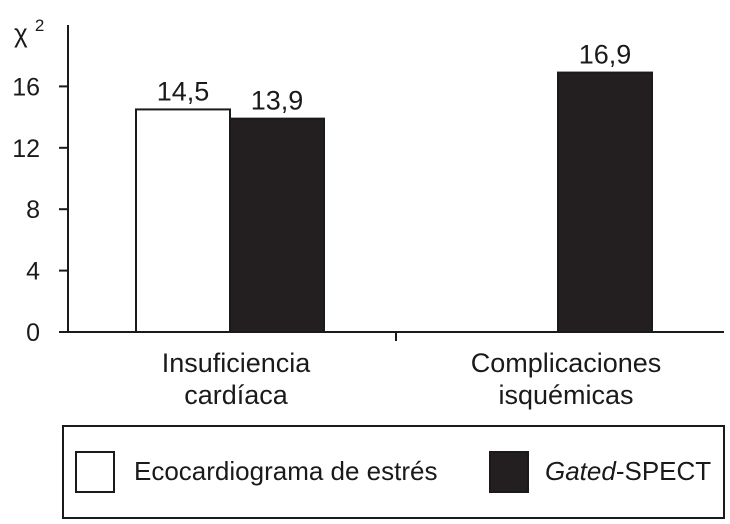 This screenshot has height=524, width=730. Describe the element at coordinates (663, 471) in the screenshot. I see `legend-label-spect: -SPECT` at that location.